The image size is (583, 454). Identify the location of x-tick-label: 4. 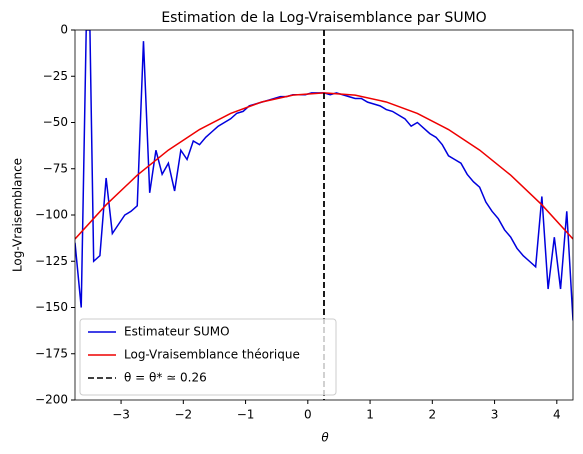
(557, 415).